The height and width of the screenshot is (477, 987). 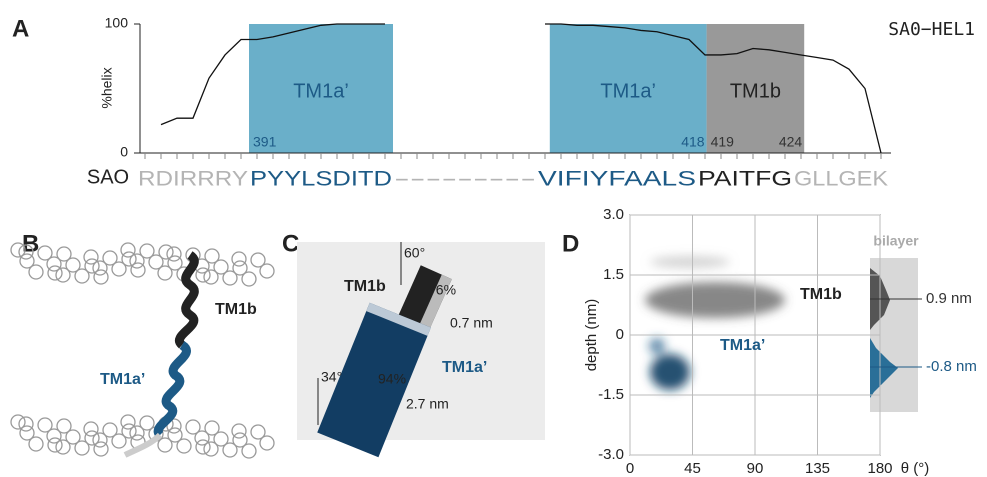 What do you see at coordinates (755, 91) in the screenshot?
I see `region-label: TM1b` at bounding box center [755, 91].